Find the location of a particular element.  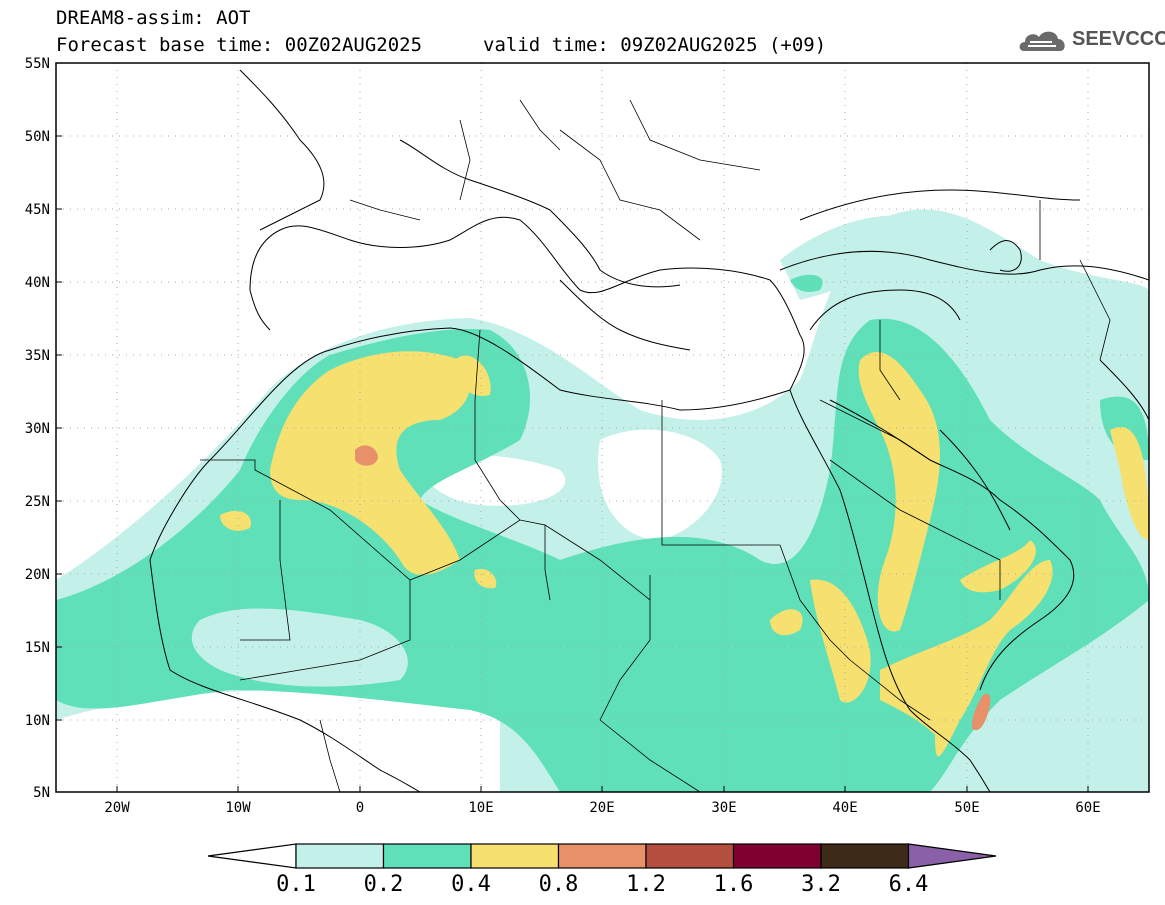

lat-label-40n: 40N is located at coordinates (37, 283).